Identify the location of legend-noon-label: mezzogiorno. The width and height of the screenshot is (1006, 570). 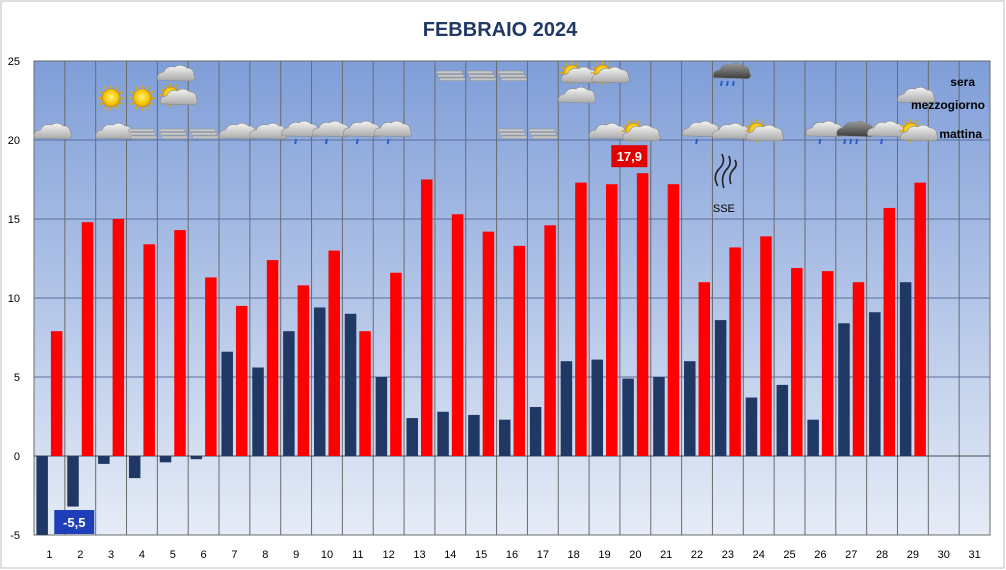
(948, 105).